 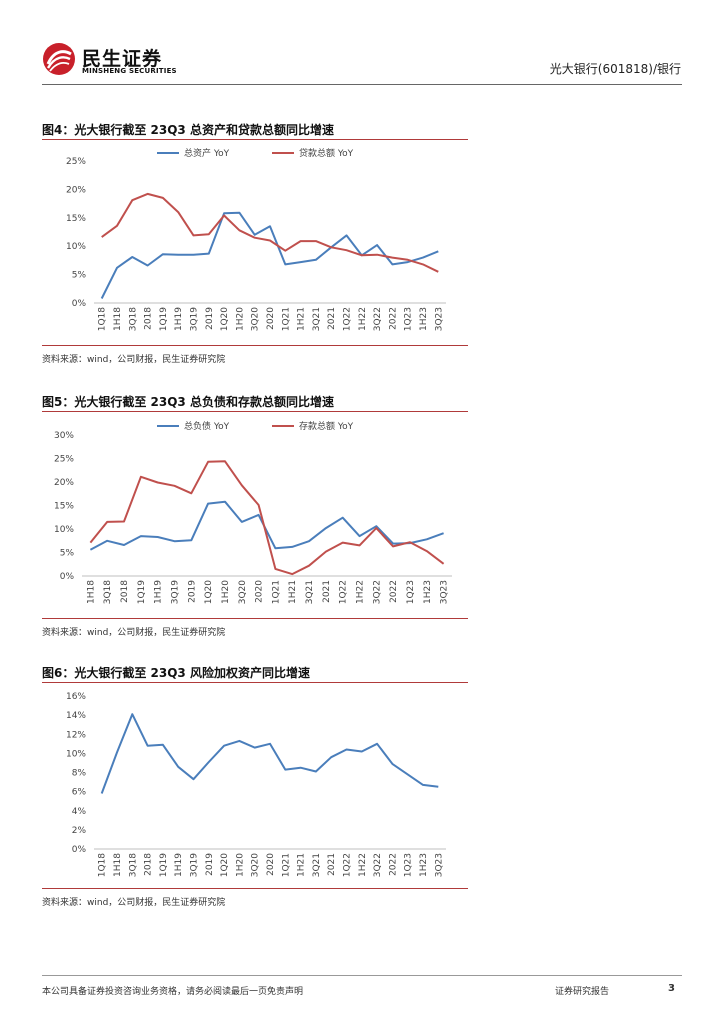 I want to click on figure-title: 图4：光大银行截至 23Q3 总资产和贷款总额同比增速, so click(x=188, y=130).